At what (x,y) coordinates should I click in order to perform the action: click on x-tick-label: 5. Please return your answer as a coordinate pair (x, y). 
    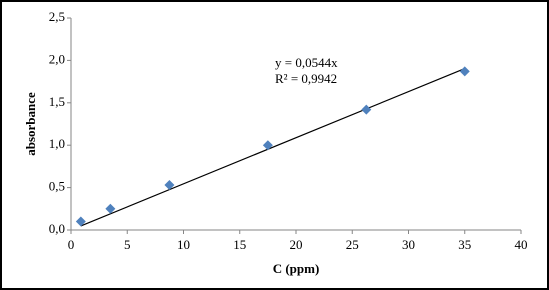
    Looking at the image, I should click on (127, 244).